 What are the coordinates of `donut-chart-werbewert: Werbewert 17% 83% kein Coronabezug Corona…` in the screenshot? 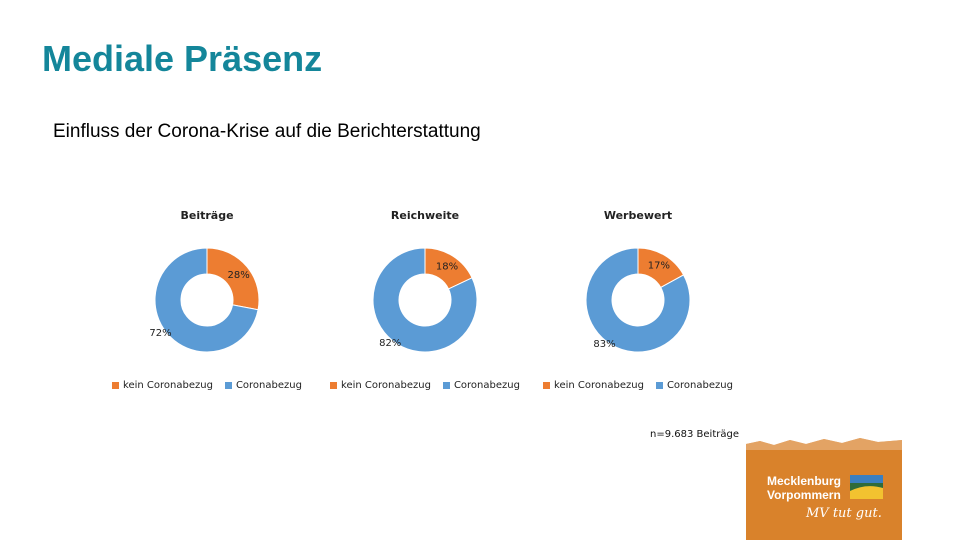 It's located at (638, 305).